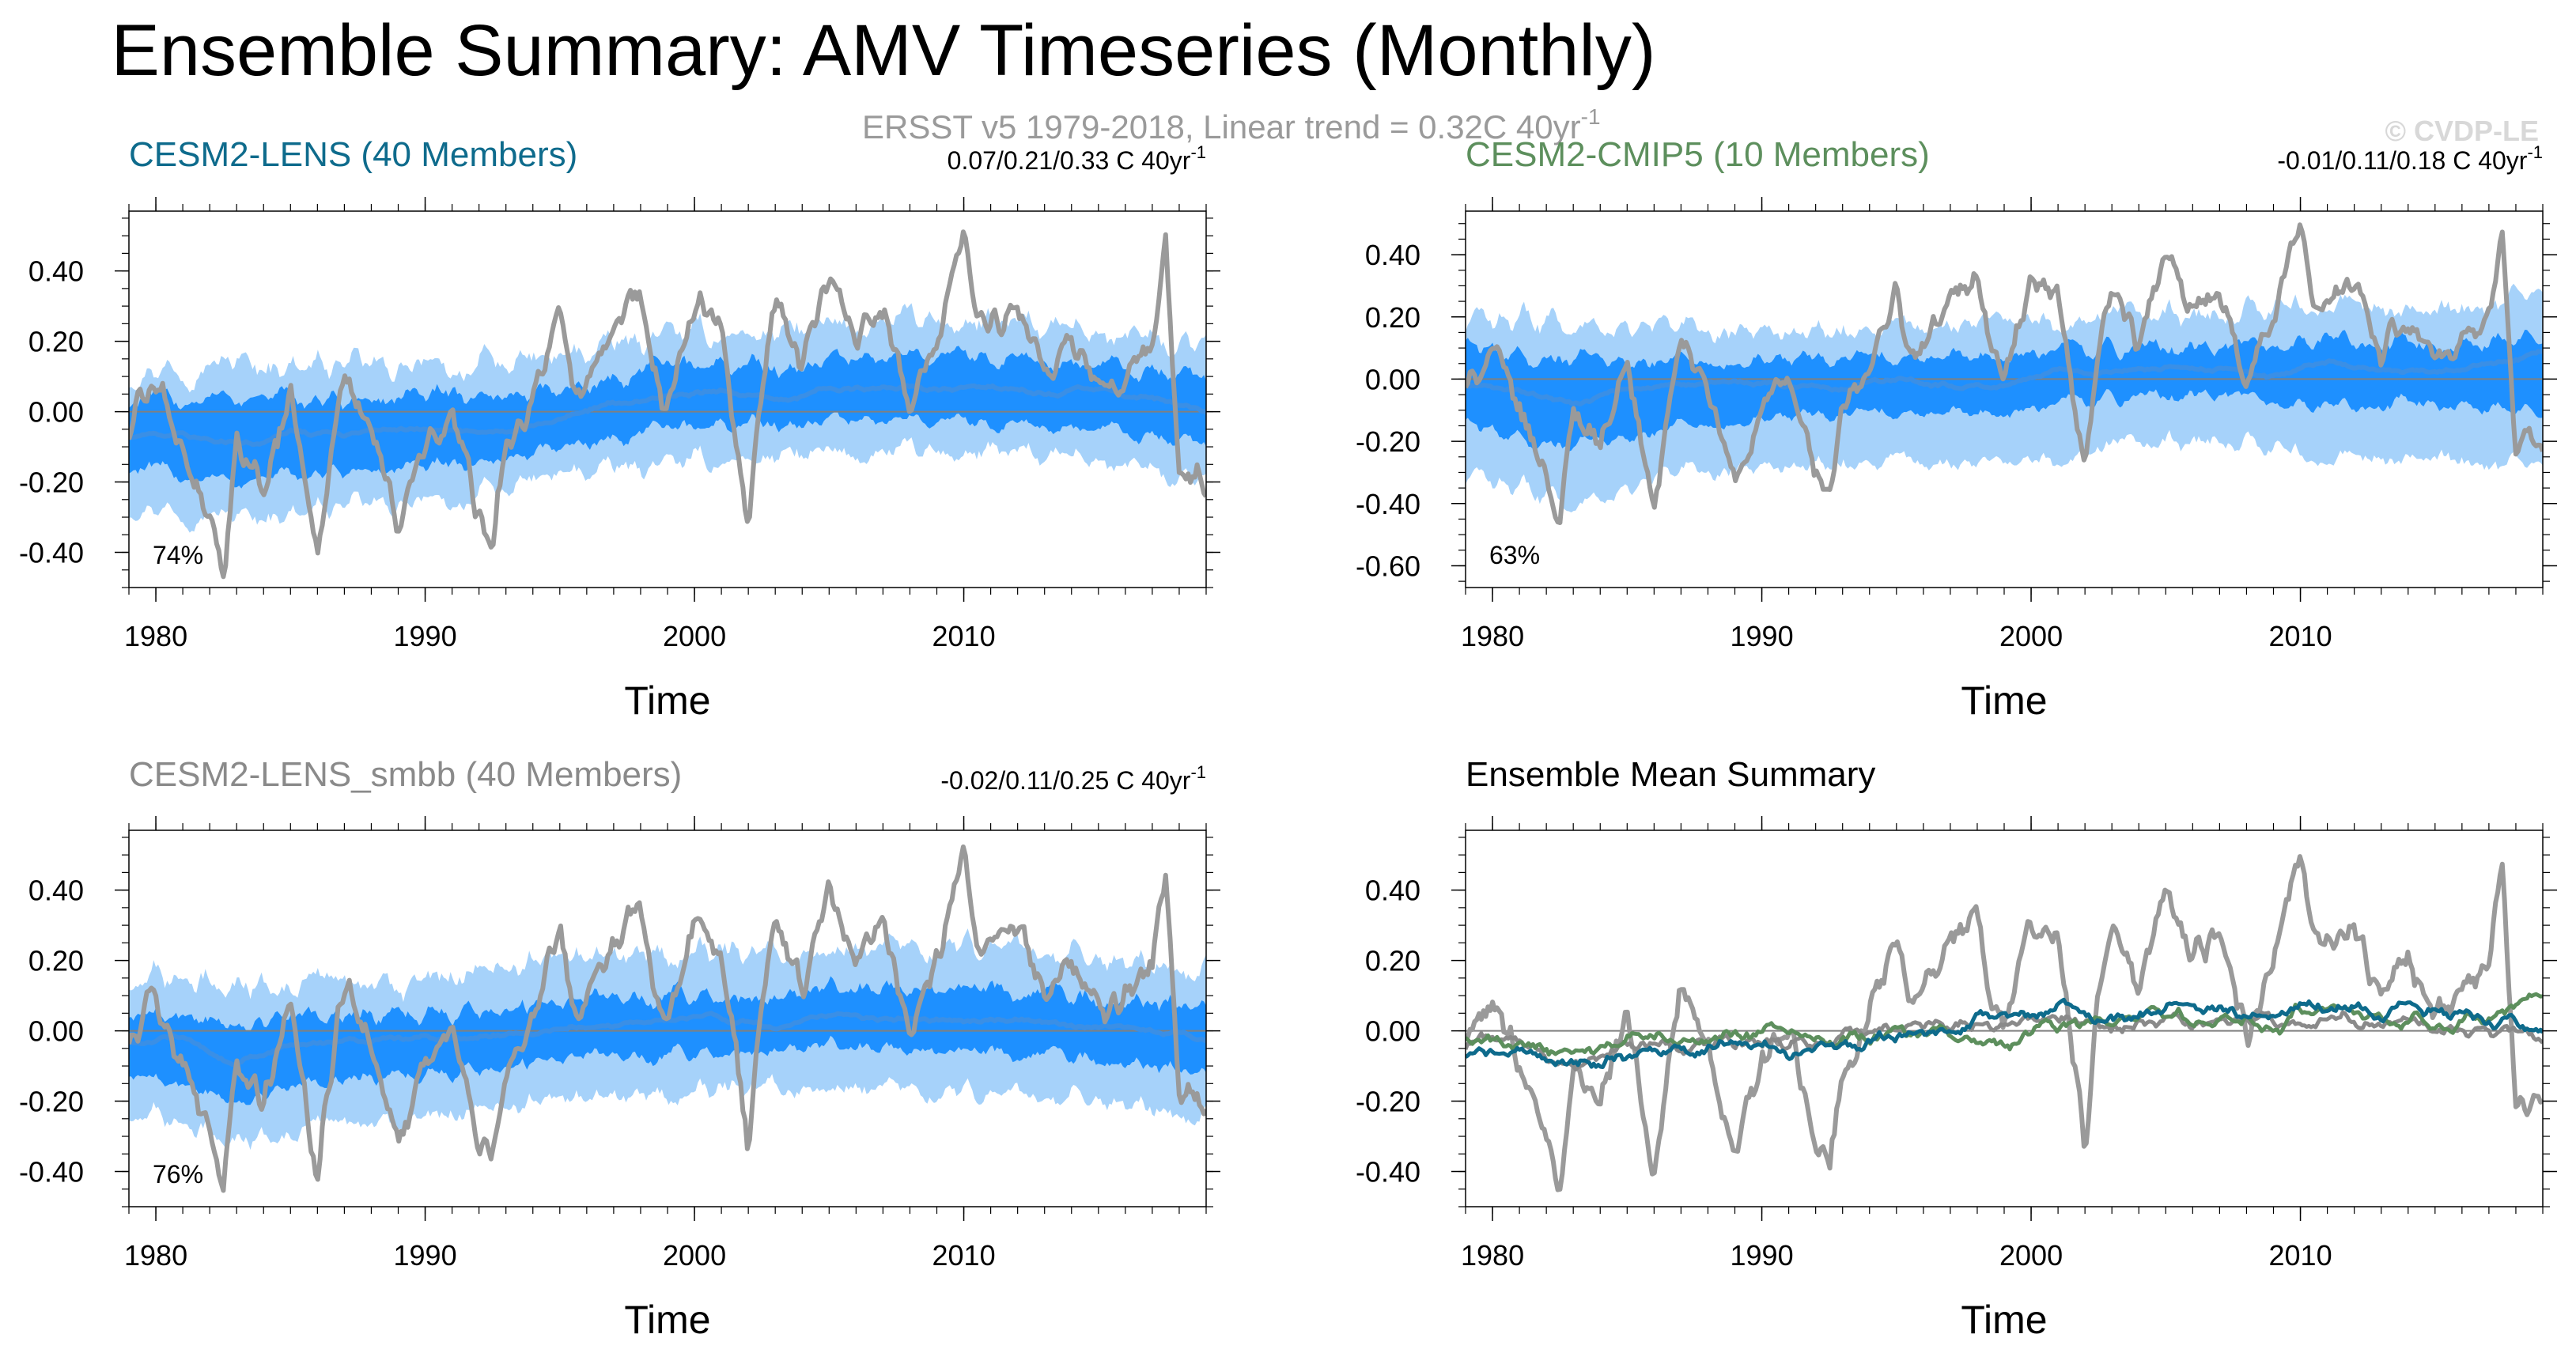 This screenshot has width=2576, height=1368. What do you see at coordinates (1698, 154) in the screenshot?
I see `panel-title: CESM2-CMIP5 (10 Members)` at bounding box center [1698, 154].